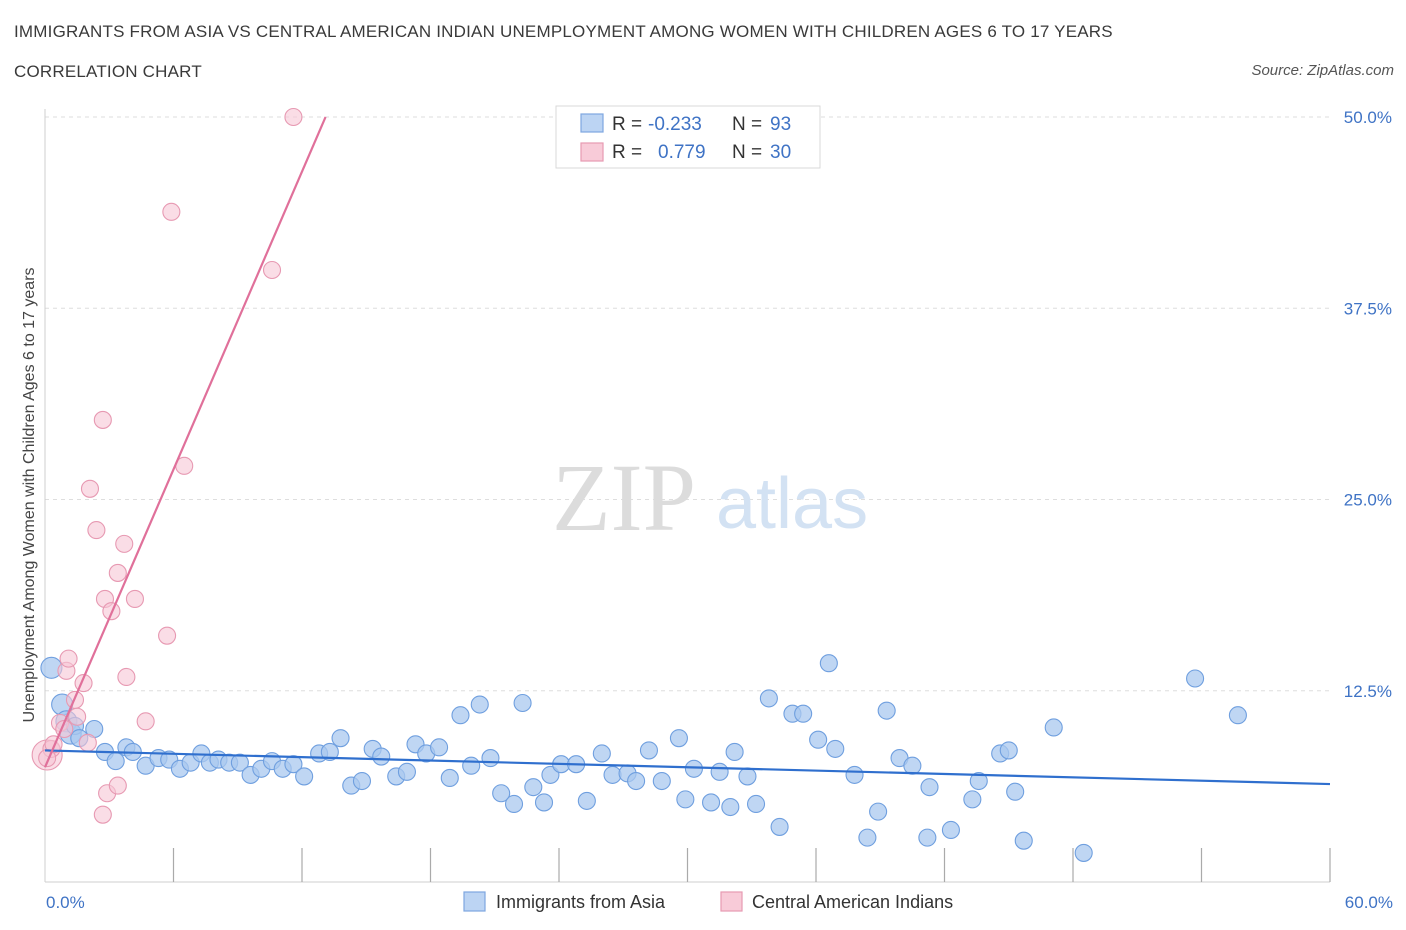 Image resolution: width=1406 pixels, height=930 pixels. What do you see at coordinates (474, 901) in the screenshot?
I see `bottom-legend-swatch-blue` at bounding box center [474, 901].